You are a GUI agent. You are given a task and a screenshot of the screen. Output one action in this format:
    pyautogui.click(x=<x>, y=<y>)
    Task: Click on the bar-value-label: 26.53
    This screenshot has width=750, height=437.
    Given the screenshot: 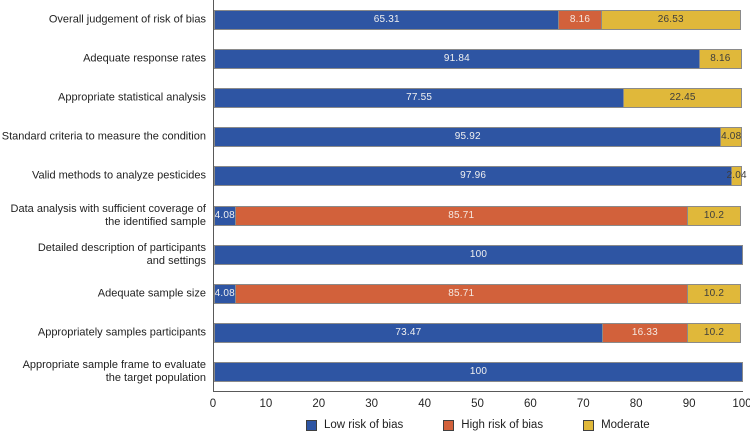 What is the action you would take?
    pyautogui.click(x=670, y=19)
    